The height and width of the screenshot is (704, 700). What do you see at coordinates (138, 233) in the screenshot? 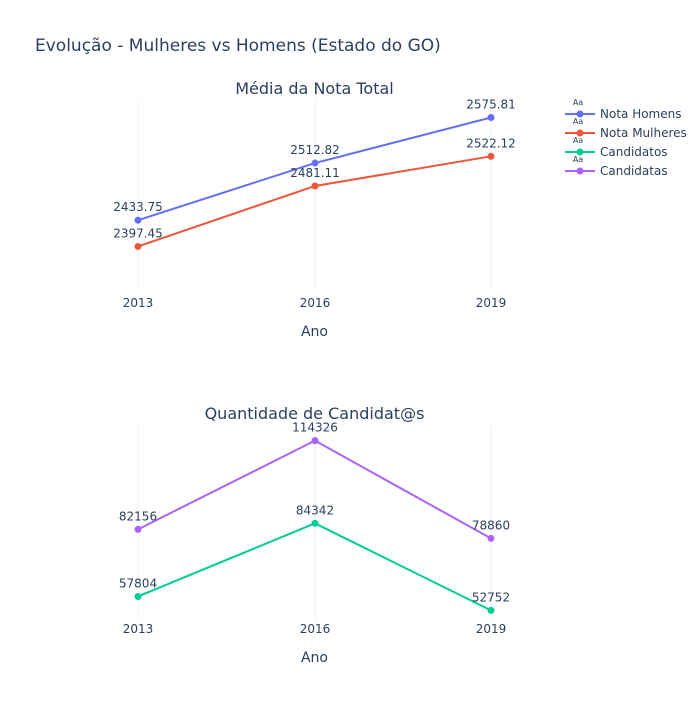
I see `data-label: 2397.45` at bounding box center [138, 233].